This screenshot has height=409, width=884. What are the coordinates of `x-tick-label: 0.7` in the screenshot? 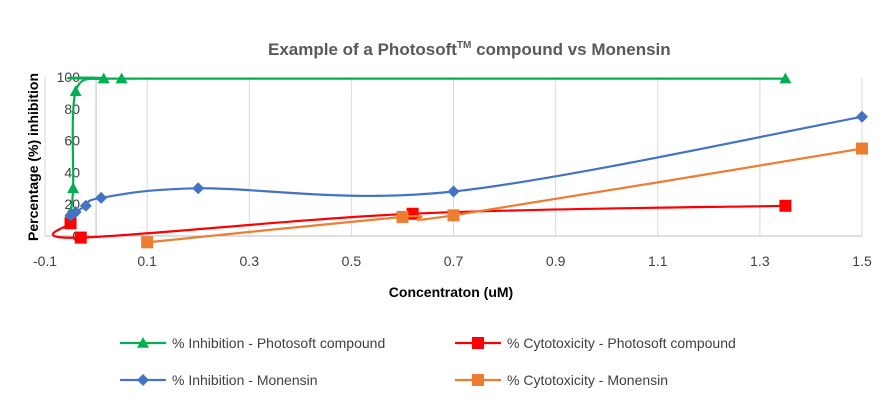 It's located at (454, 261).